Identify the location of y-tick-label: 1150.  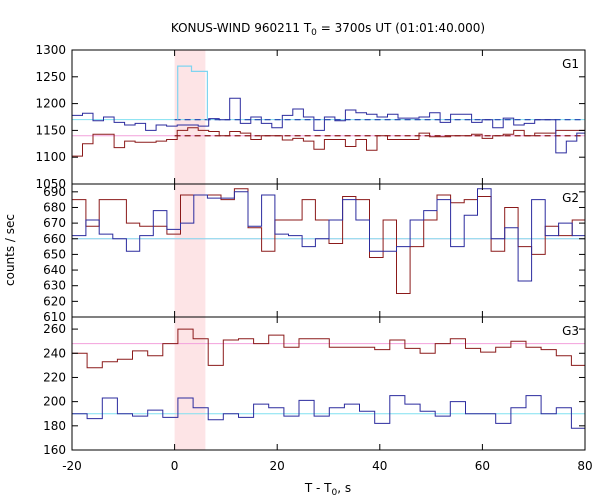
(50, 130).